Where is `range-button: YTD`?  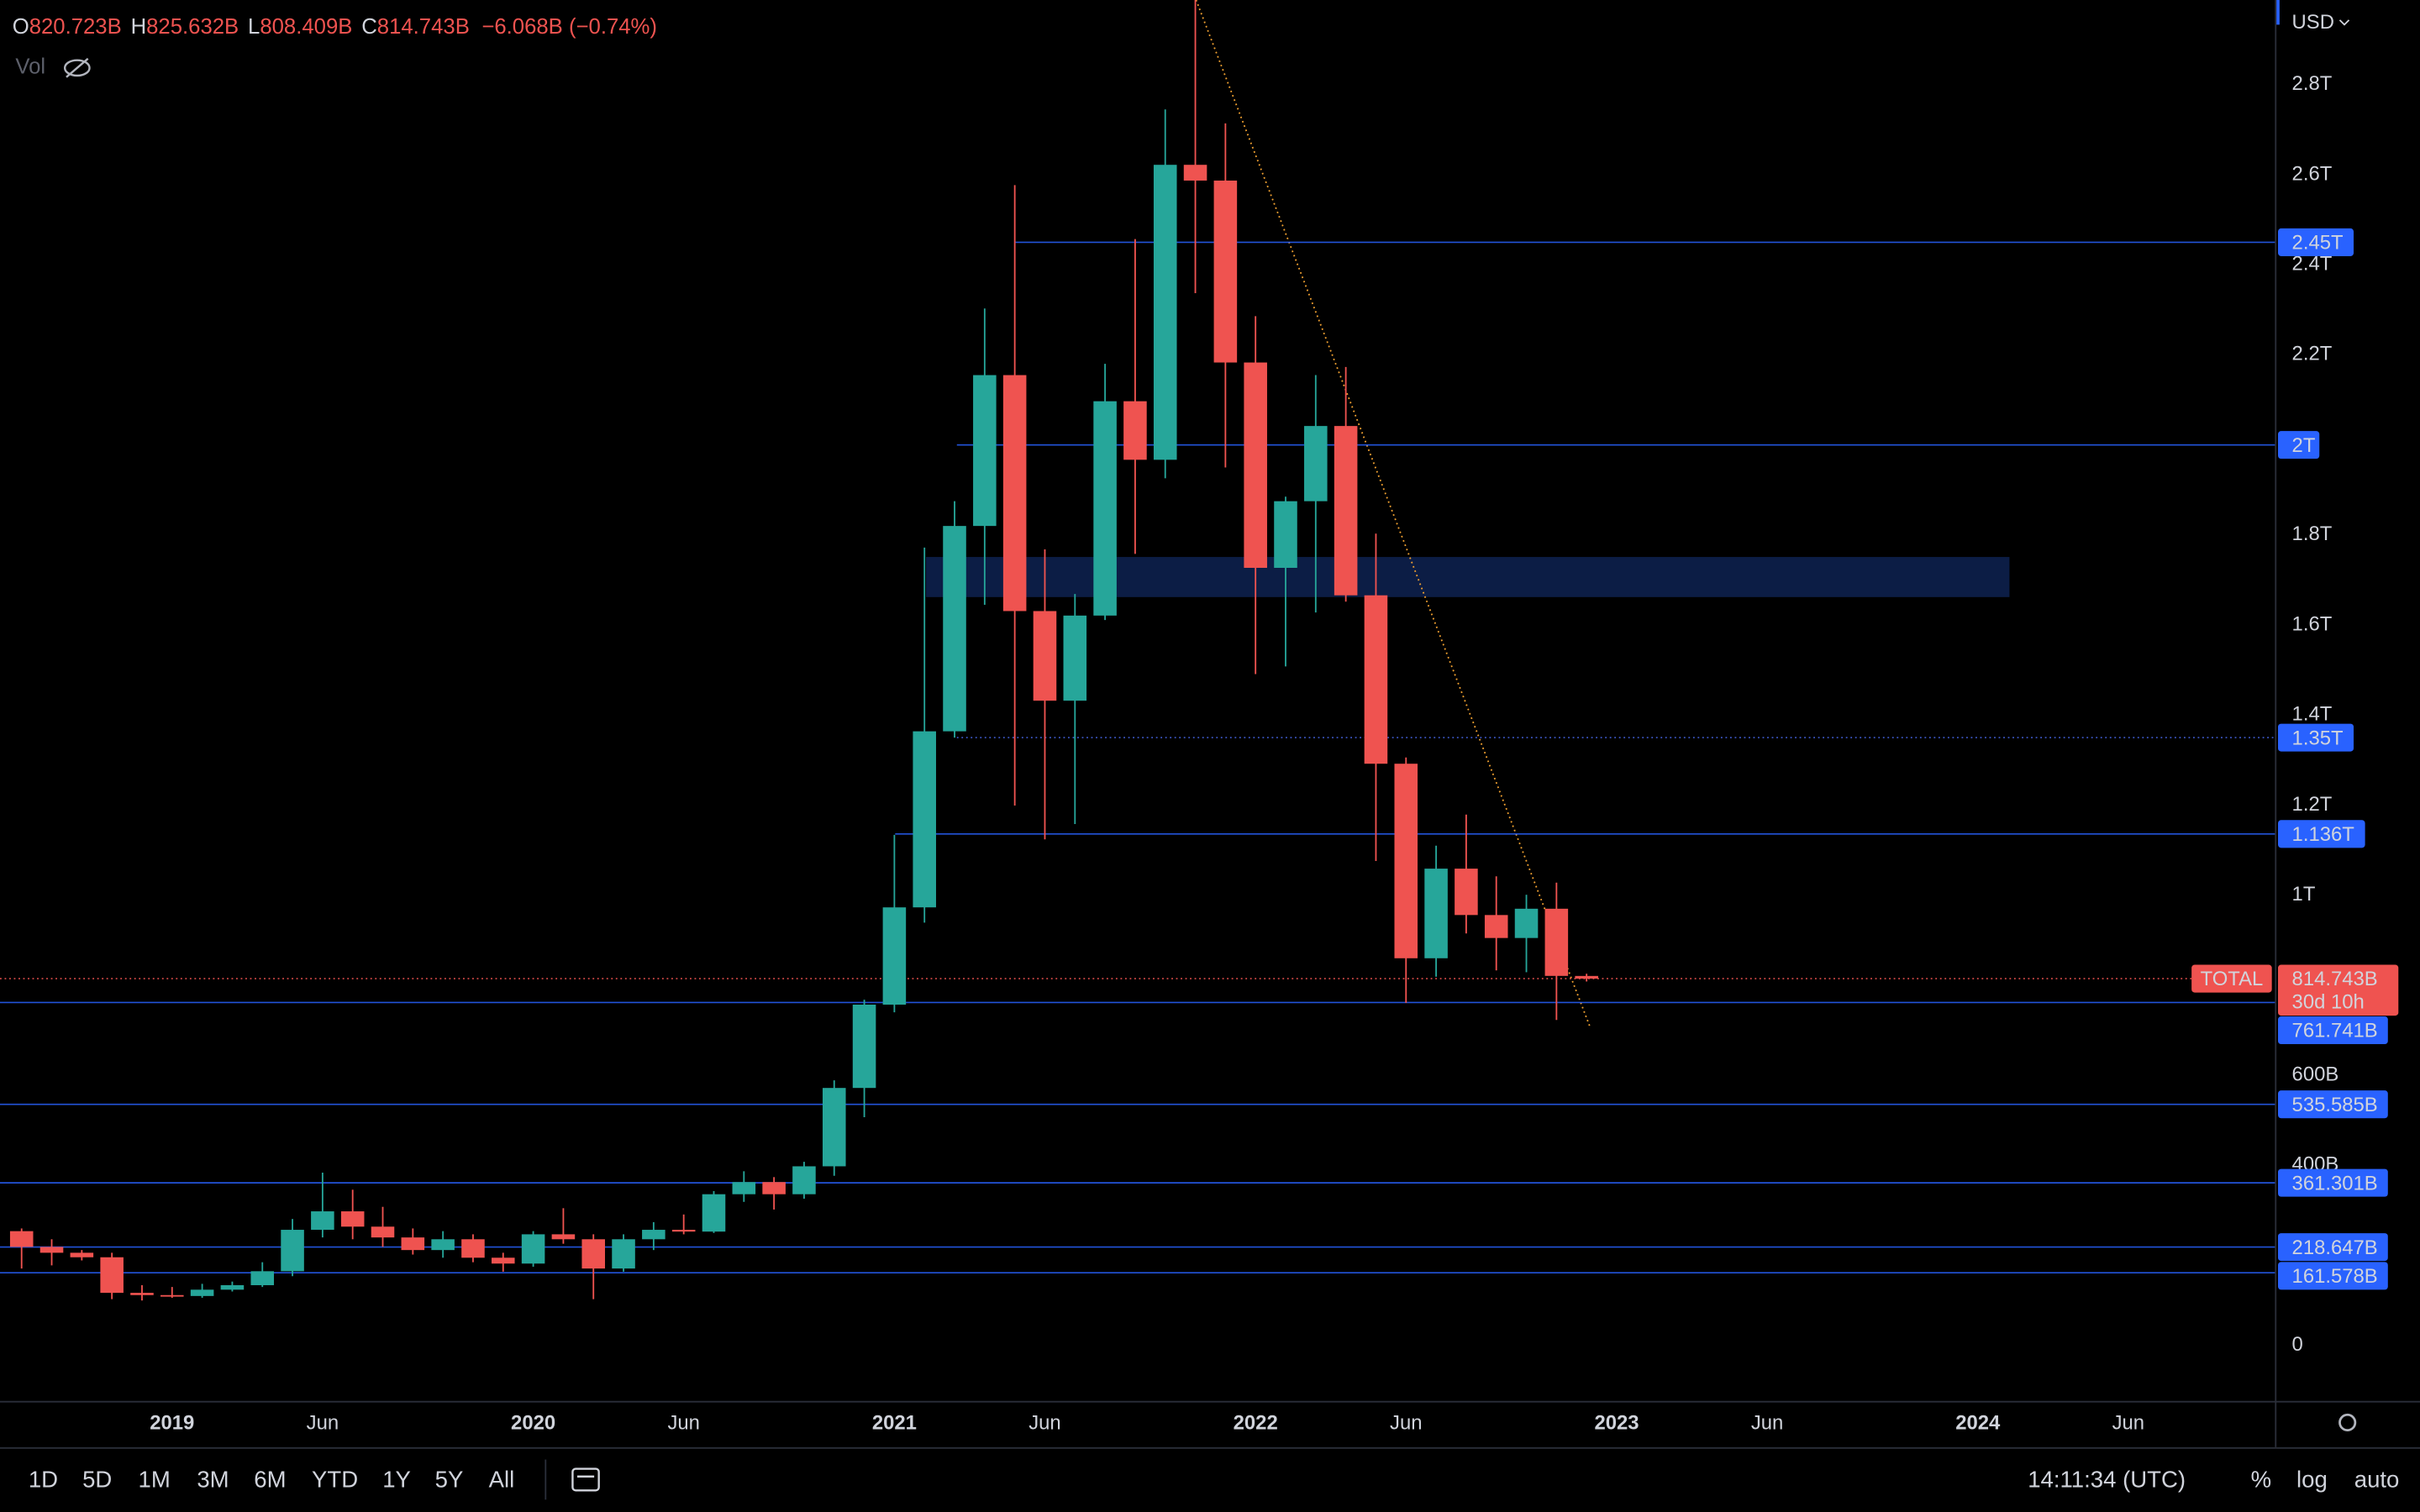 range-button: YTD is located at coordinates (335, 1480).